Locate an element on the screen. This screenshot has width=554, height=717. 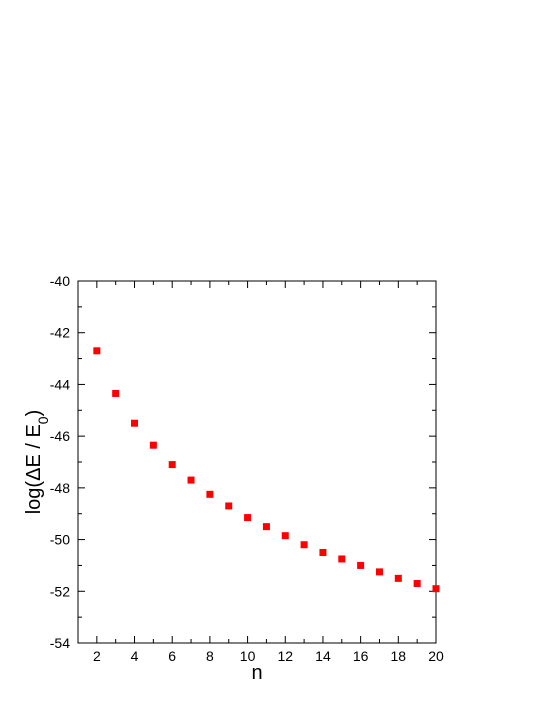
y-tick-label: -46 is located at coordinates (60, 436).